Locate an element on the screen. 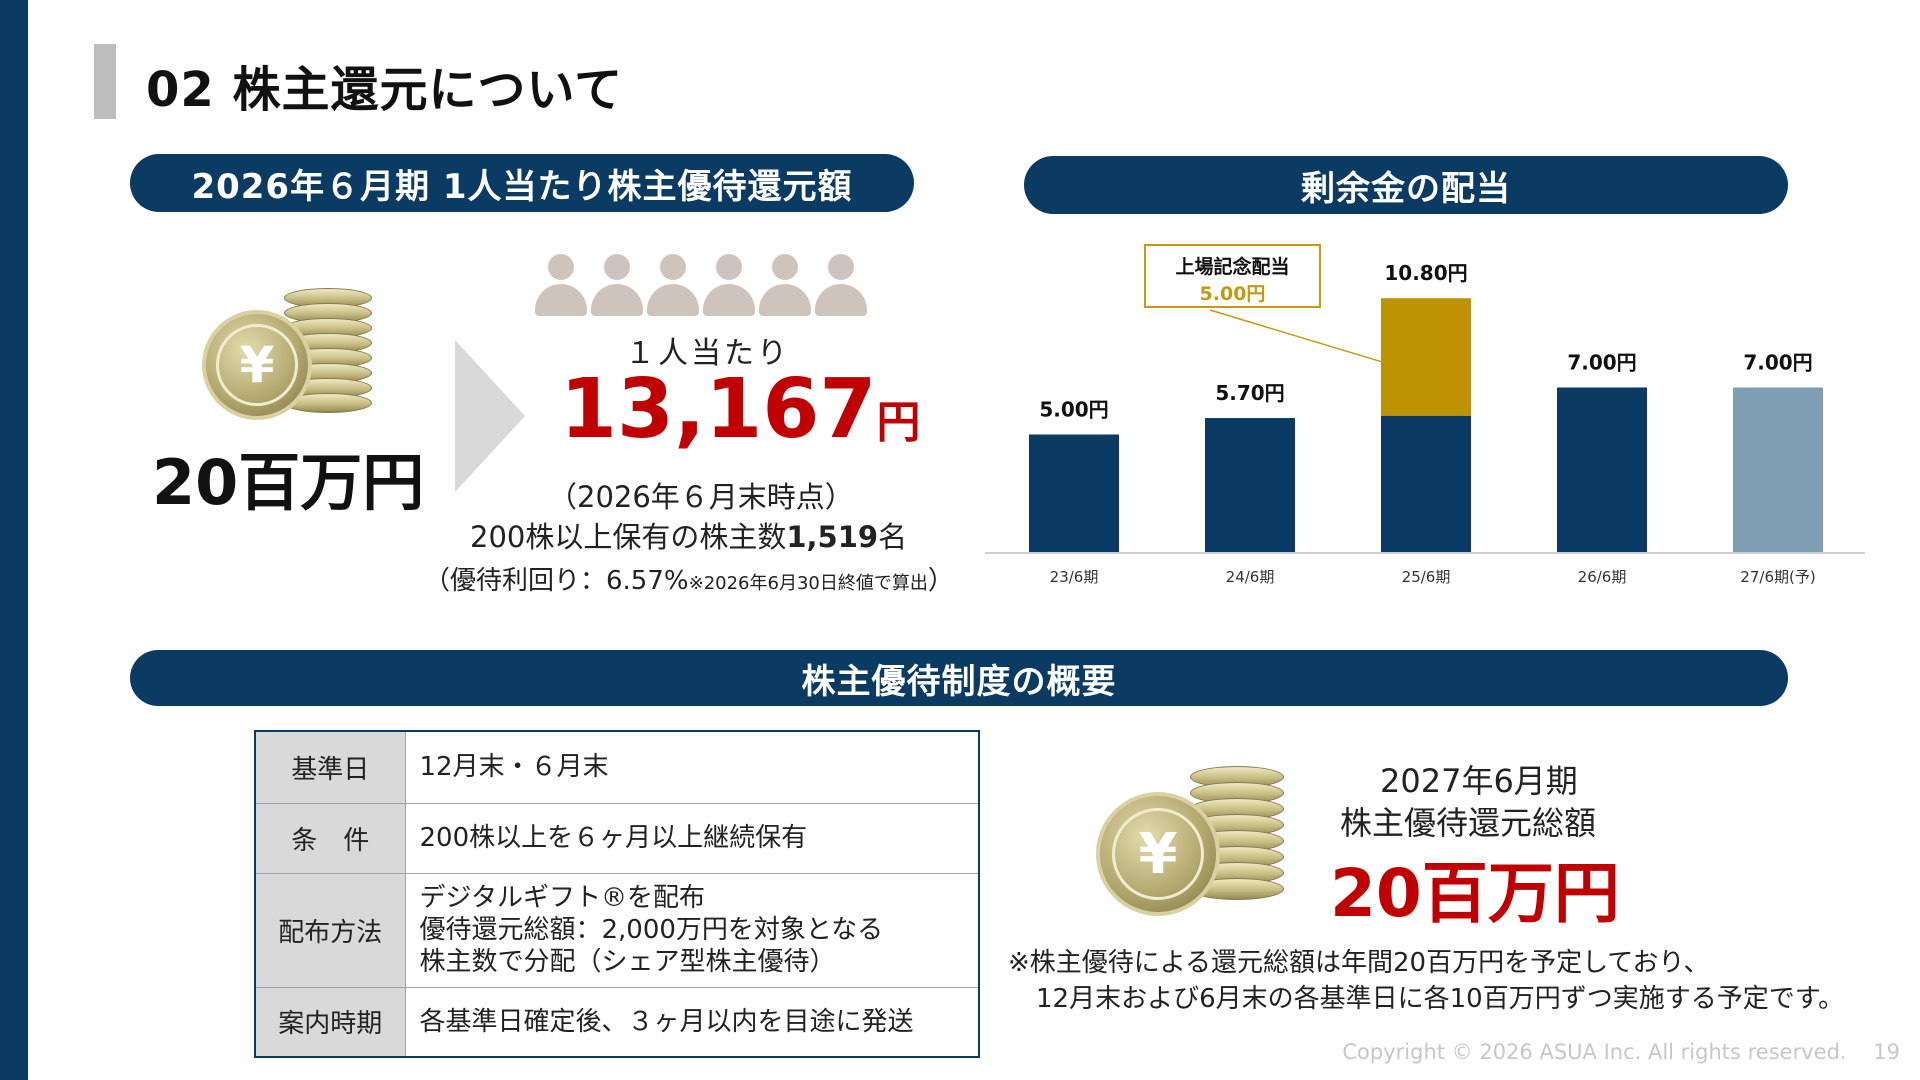 This screenshot has height=1080, width=1920. tick-label-2: 25/6期 is located at coordinates (1426, 577).